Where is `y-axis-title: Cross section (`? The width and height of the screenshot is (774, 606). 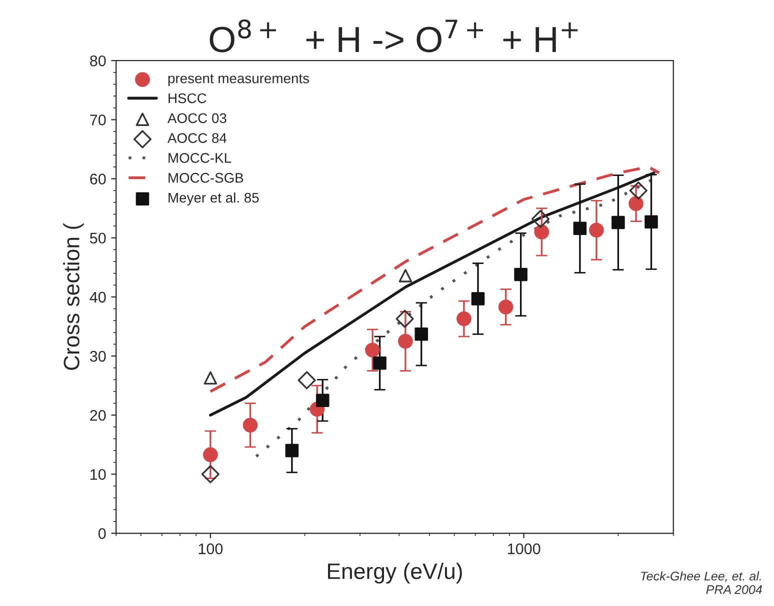 y-axis-title: Cross section ( is located at coordinates (73, 296).